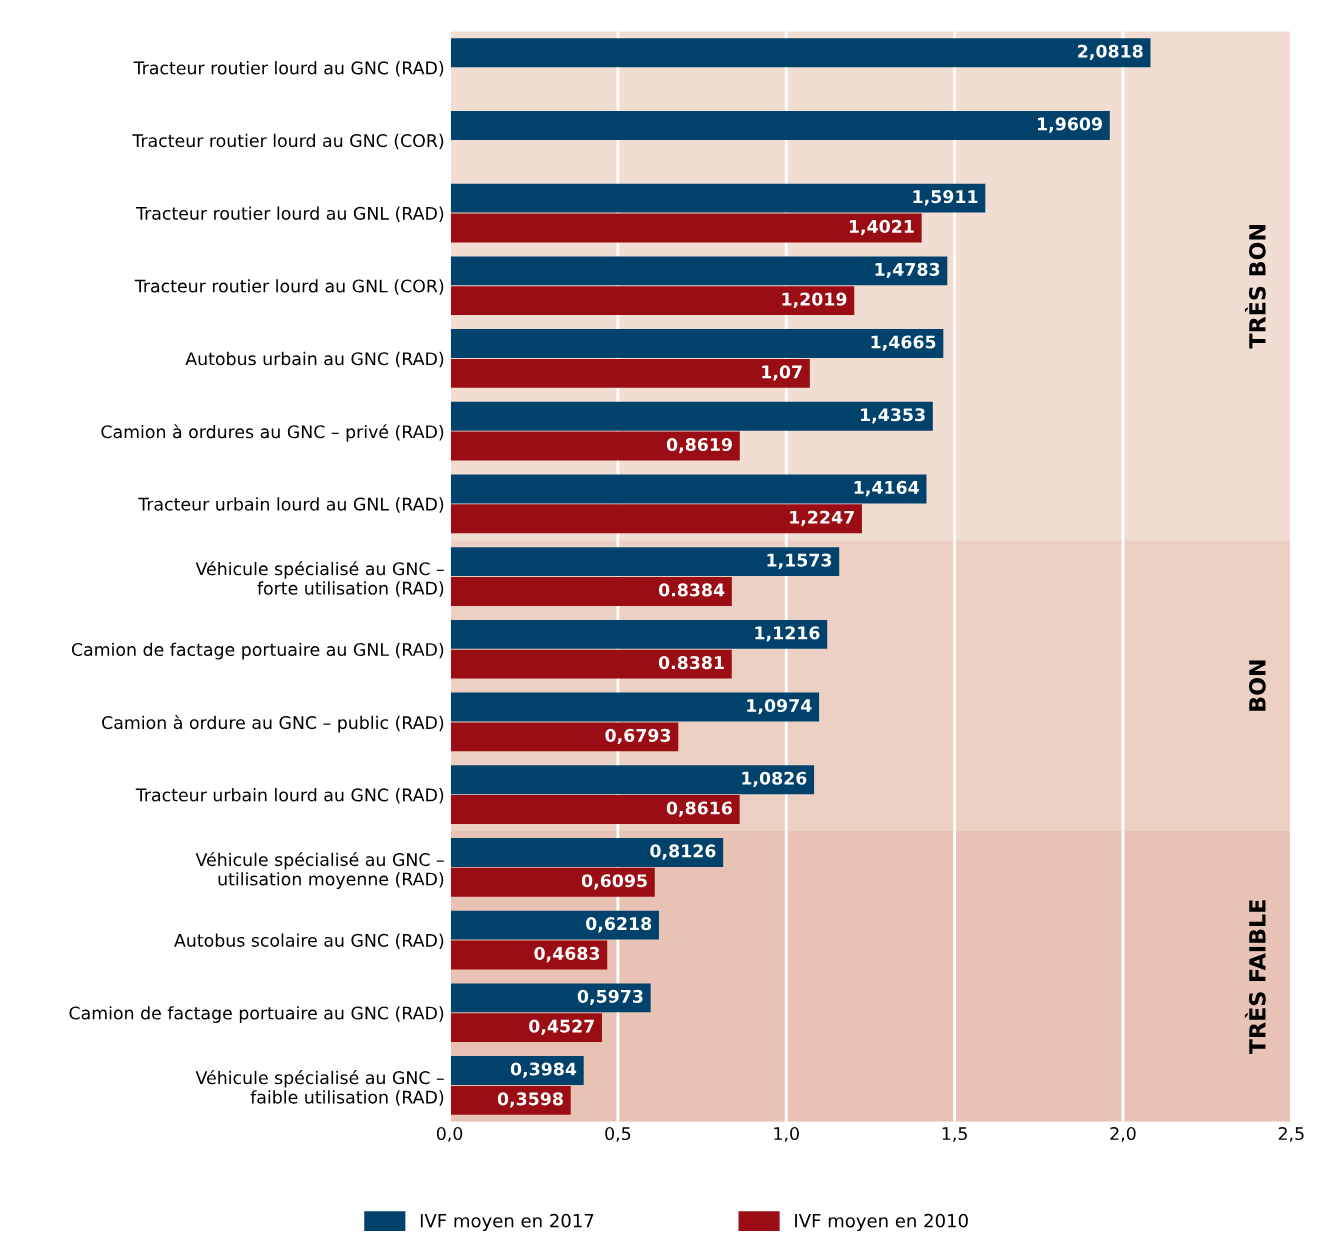  What do you see at coordinates (907, 270) in the screenshot?
I see `data-label: 1,4783` at bounding box center [907, 270].